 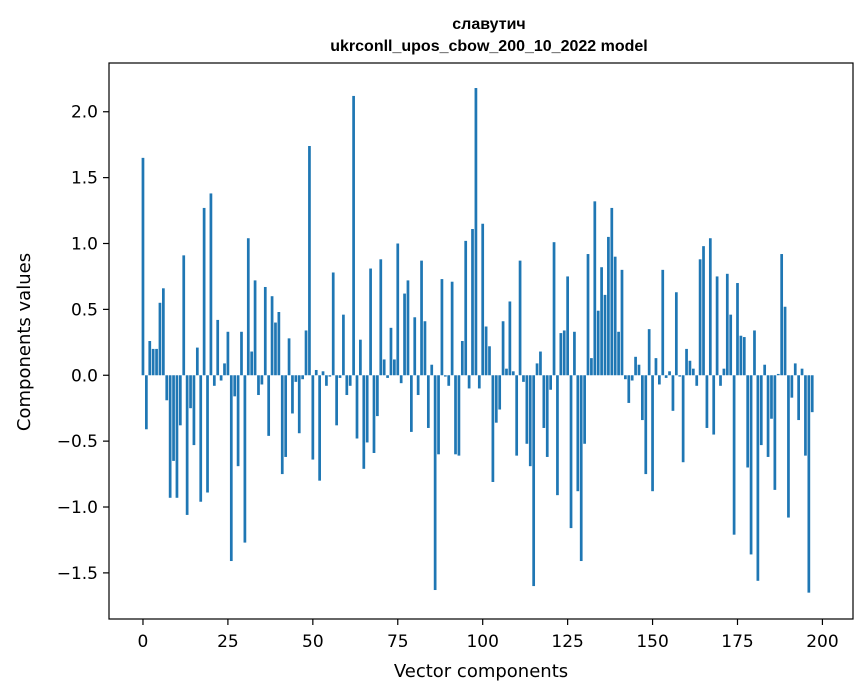 I want to click on x-tick-label: 75, so click(x=398, y=642).